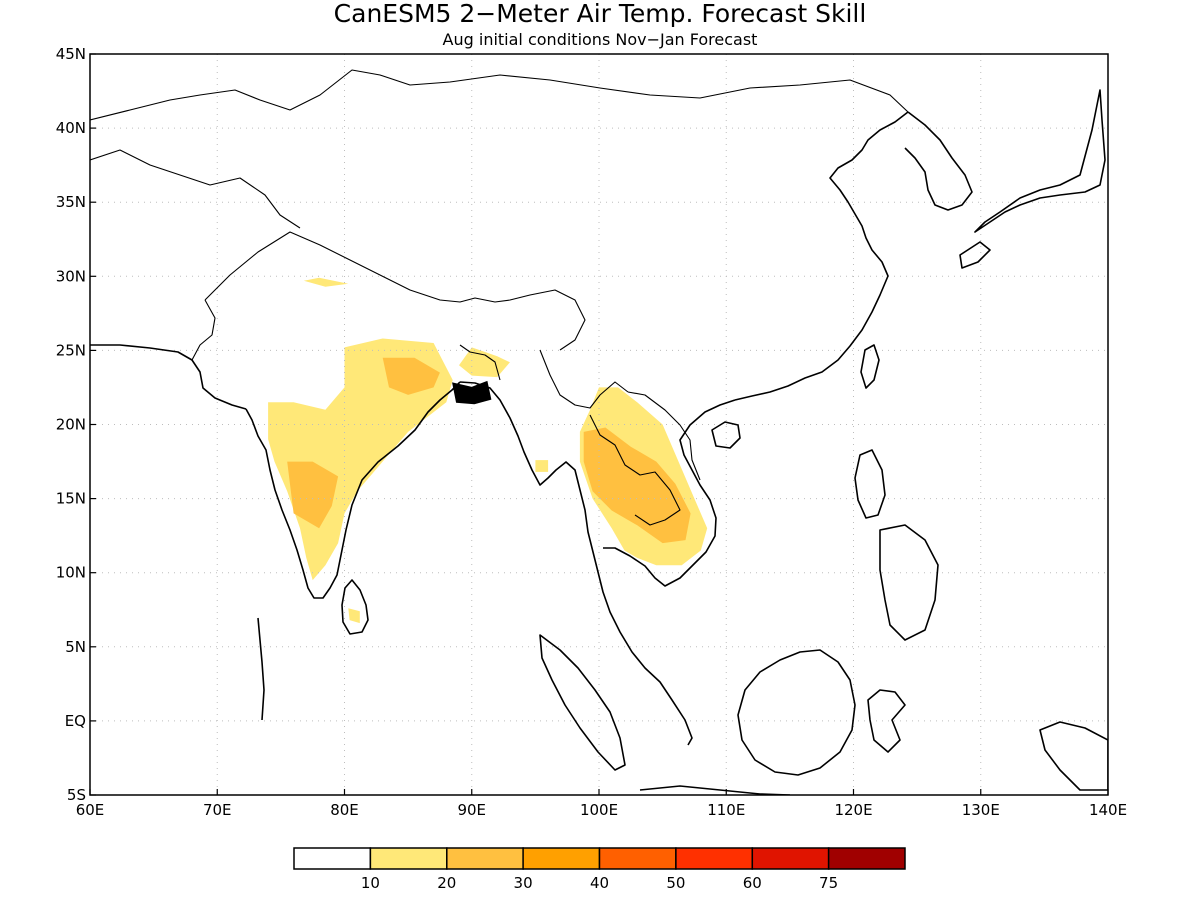  Describe the element at coordinates (71, 202) in the screenshot. I see `y-tick-label: 35N` at that location.